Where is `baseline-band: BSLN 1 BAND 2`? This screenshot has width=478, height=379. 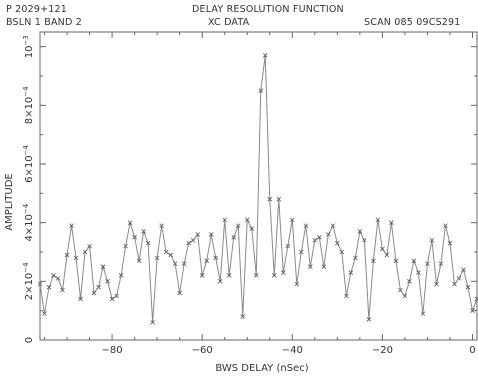 baseline-band: BSLN 1 BAND 2 is located at coordinates (44, 22).